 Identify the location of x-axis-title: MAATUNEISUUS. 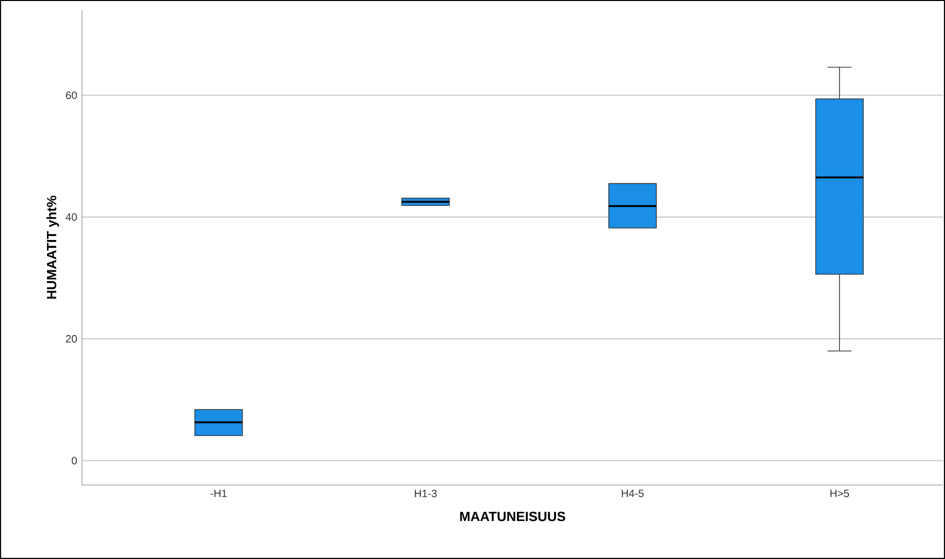
(513, 517).